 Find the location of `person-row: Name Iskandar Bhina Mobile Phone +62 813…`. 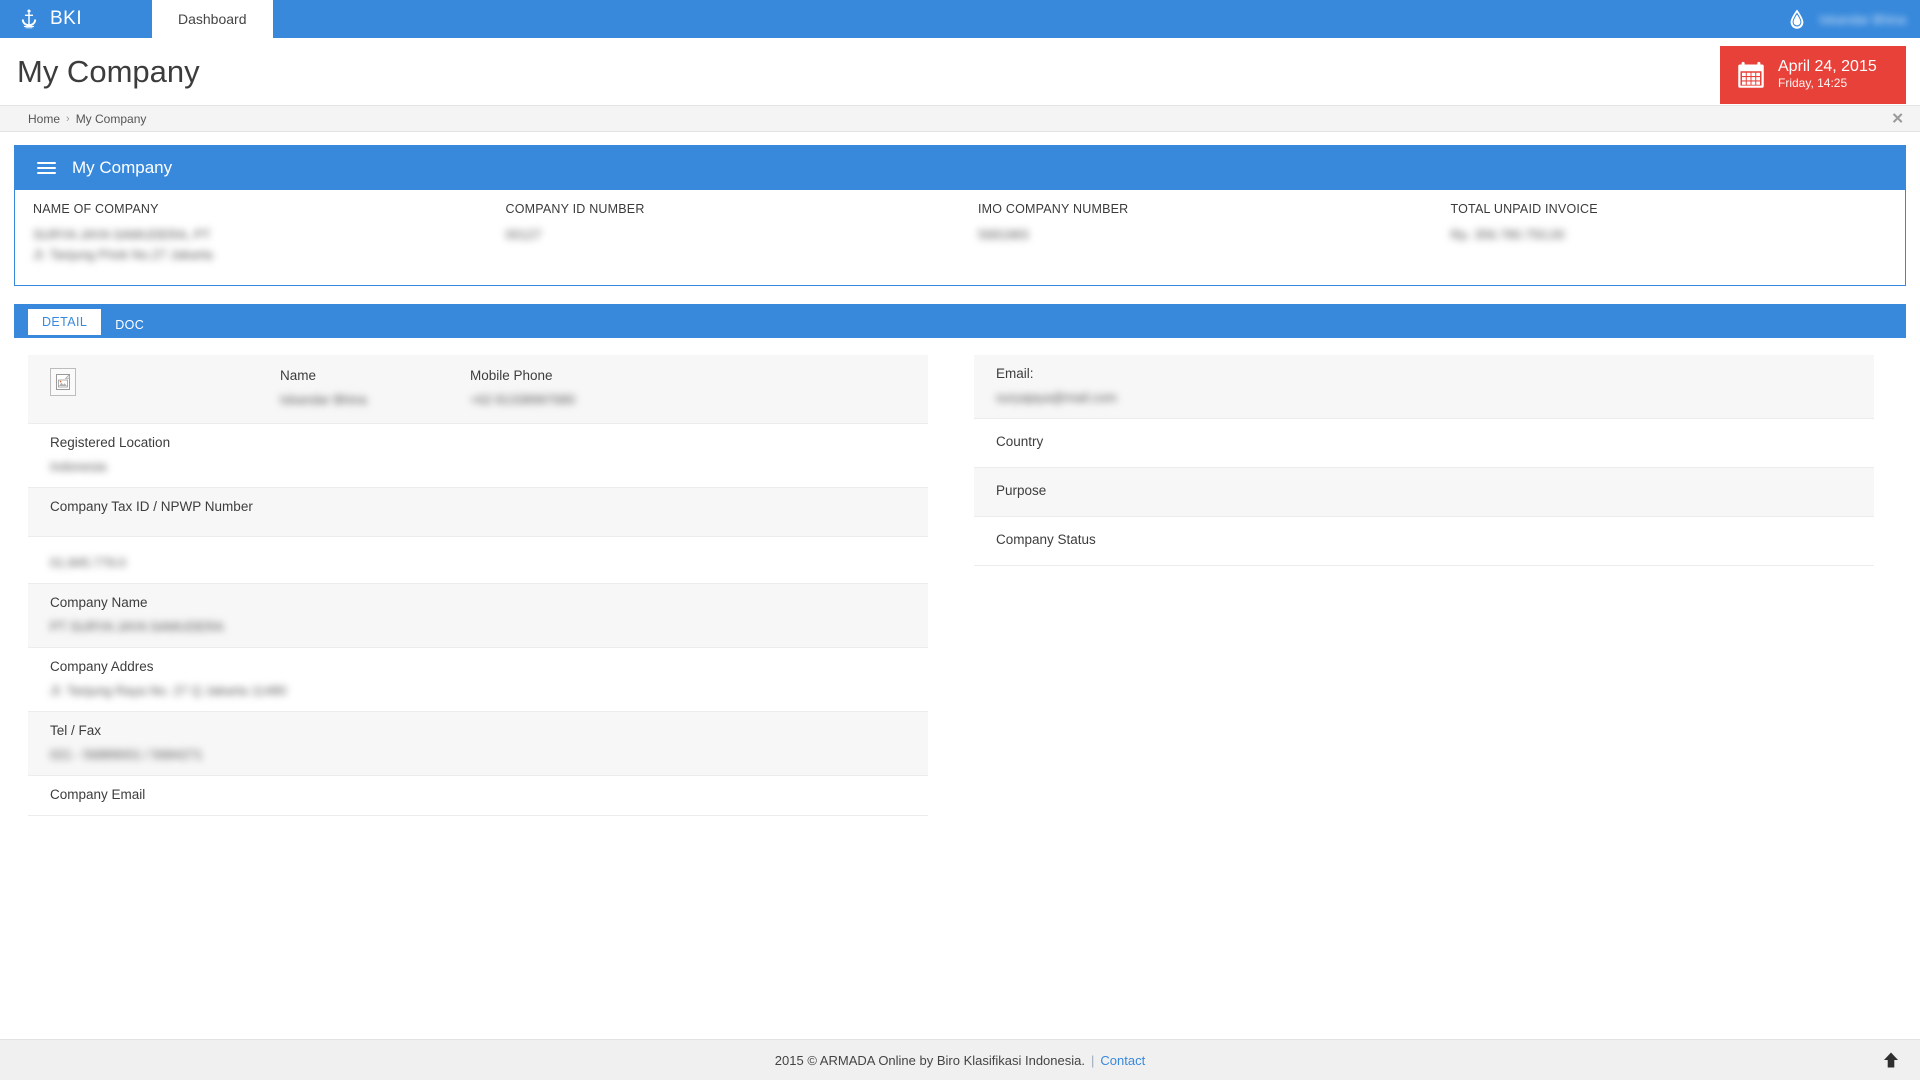

person-row: Name Iskandar Bhina Mobile Phone +62 813… is located at coordinates (478, 390).